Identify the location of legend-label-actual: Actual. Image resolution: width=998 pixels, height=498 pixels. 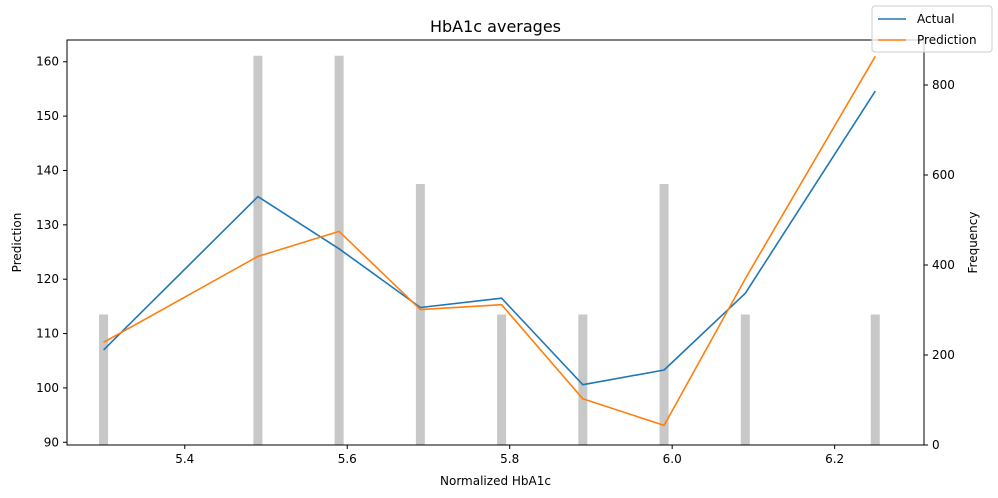
(936, 19).